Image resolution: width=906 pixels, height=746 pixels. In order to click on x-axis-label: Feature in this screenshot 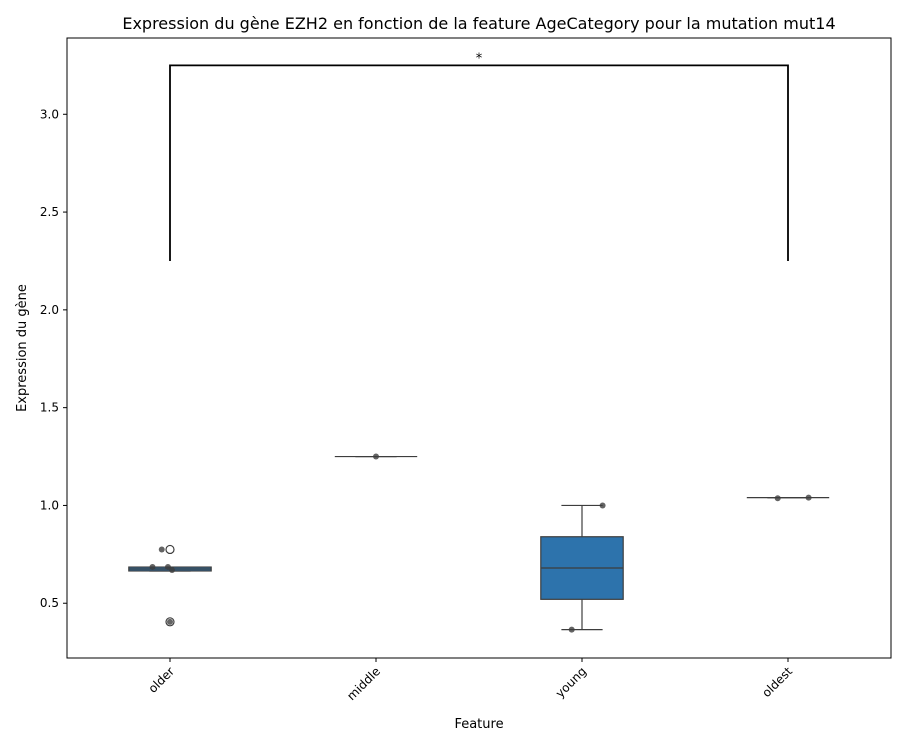, I will do `click(478, 724)`.